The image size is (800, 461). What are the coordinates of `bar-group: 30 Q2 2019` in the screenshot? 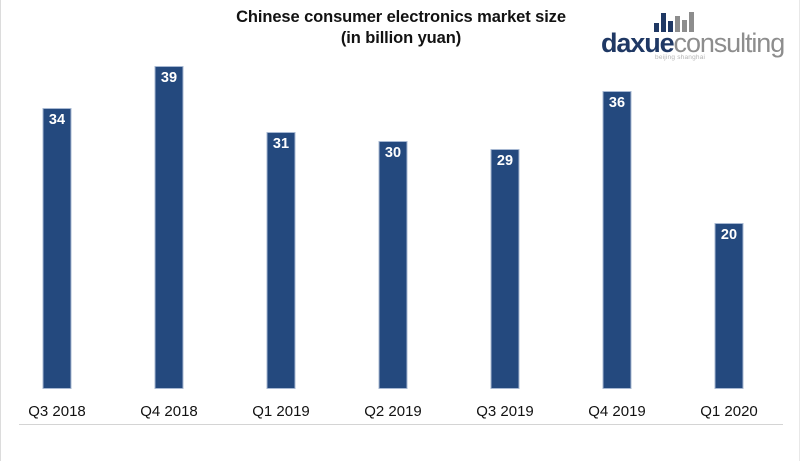 It's located at (393, 210).